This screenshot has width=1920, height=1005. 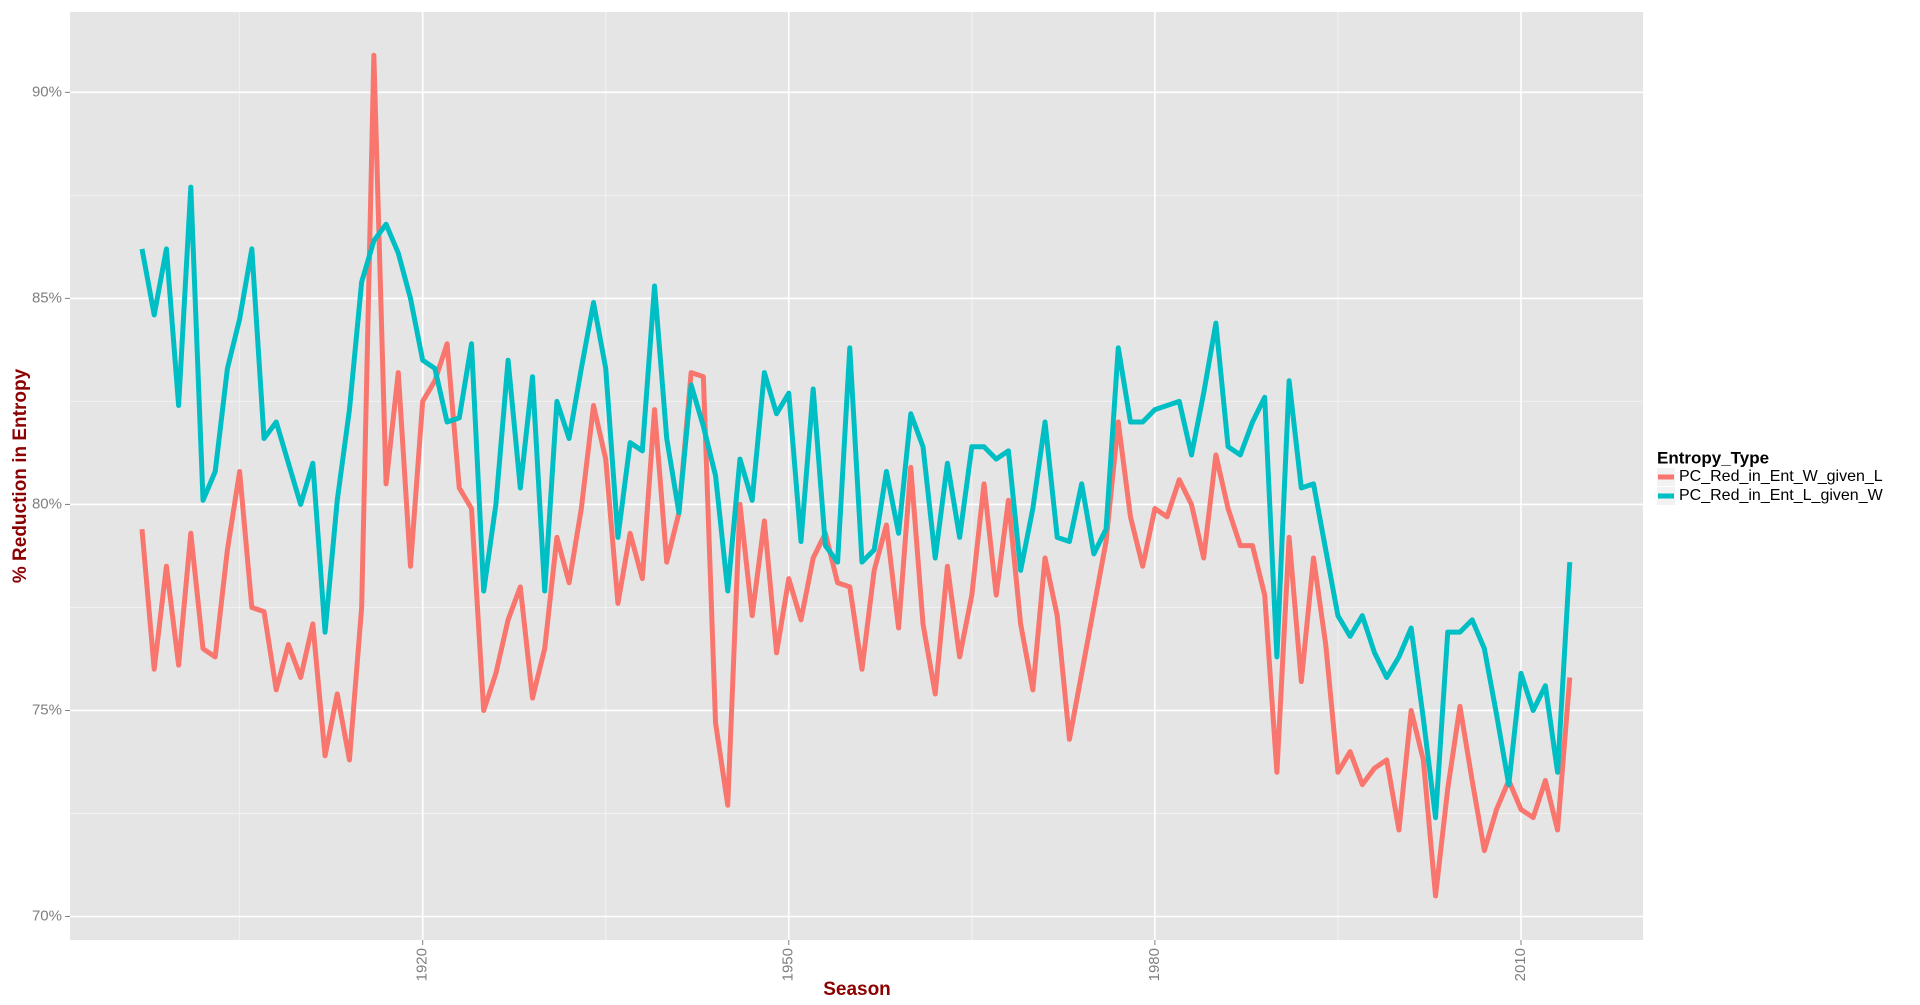 What do you see at coordinates (47, 915) in the screenshot?
I see `y-tick-label: 70%` at bounding box center [47, 915].